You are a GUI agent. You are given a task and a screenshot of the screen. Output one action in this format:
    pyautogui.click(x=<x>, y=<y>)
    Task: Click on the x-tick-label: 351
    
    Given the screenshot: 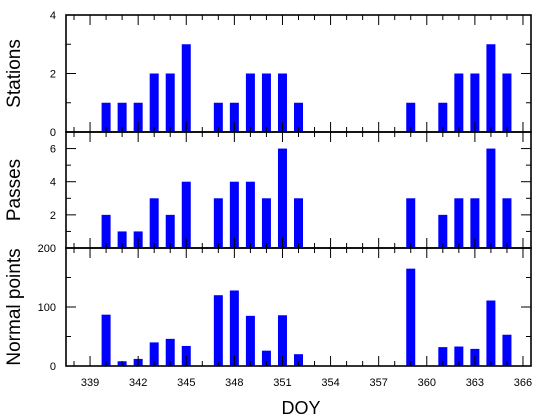 What is the action you would take?
    pyautogui.click(x=282, y=383)
    